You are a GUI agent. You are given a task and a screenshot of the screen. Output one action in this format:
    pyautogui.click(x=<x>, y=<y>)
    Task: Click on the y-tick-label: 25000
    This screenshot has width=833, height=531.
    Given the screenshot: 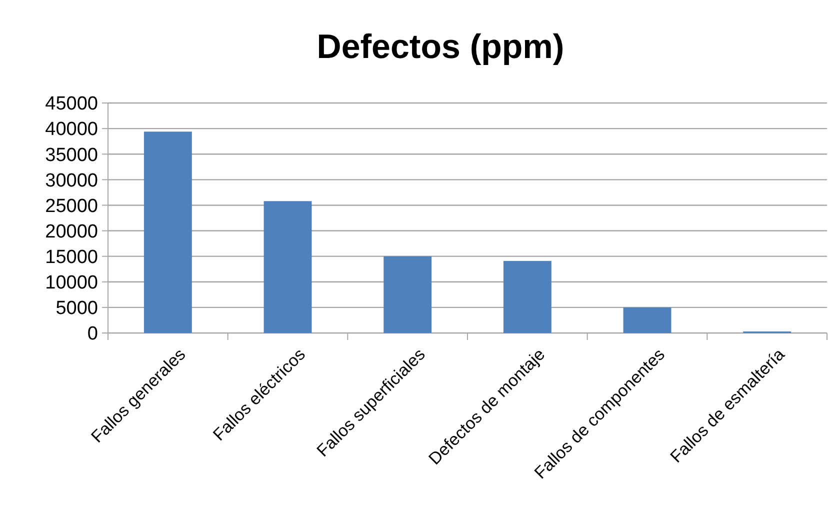 What is the action you would take?
    pyautogui.click(x=71, y=206)
    